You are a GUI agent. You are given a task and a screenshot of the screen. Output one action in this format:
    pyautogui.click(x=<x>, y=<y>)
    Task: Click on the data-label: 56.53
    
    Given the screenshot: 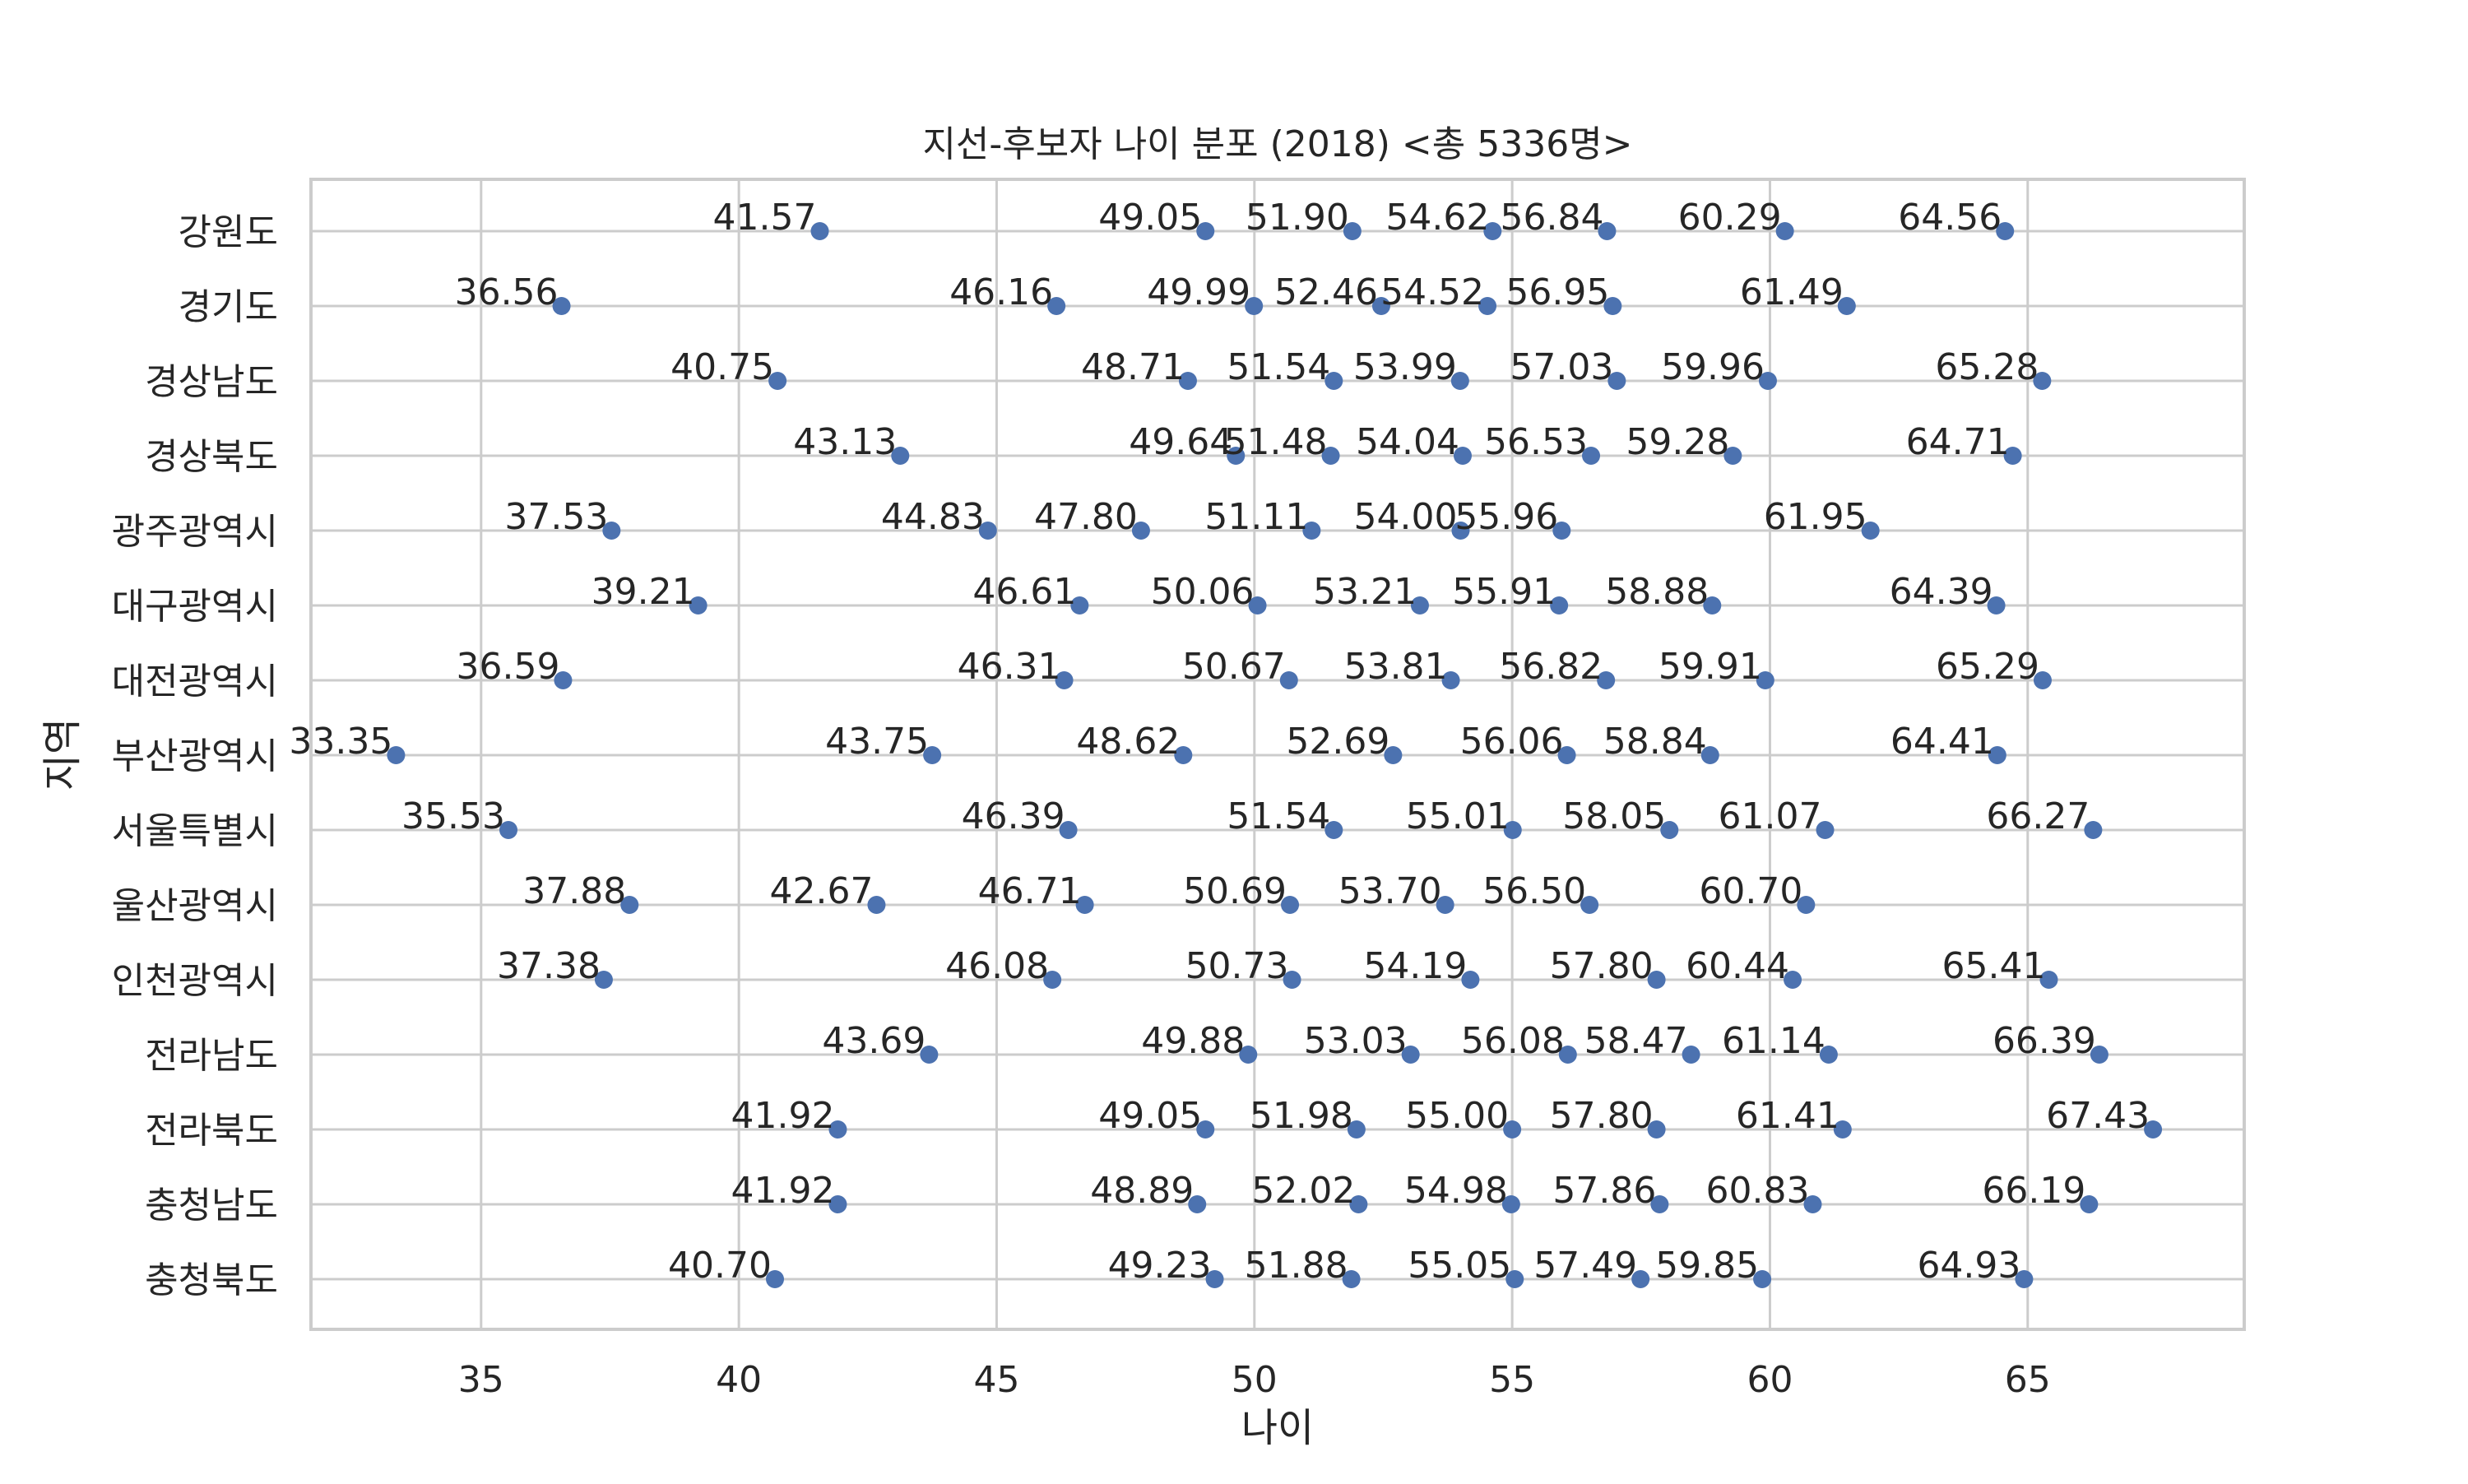 What is the action you would take?
    pyautogui.click(x=1536, y=442)
    